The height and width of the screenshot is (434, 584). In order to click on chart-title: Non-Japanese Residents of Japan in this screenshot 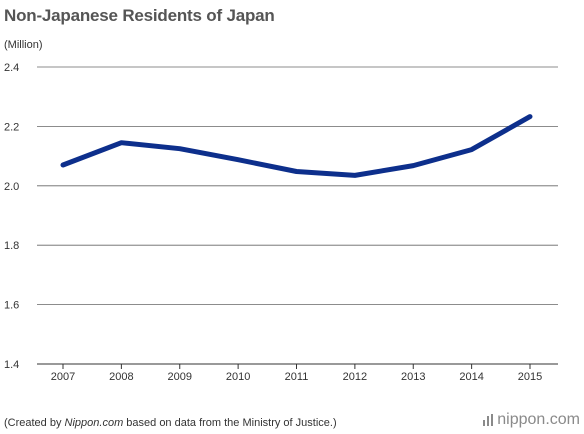, I will do `click(139, 15)`.